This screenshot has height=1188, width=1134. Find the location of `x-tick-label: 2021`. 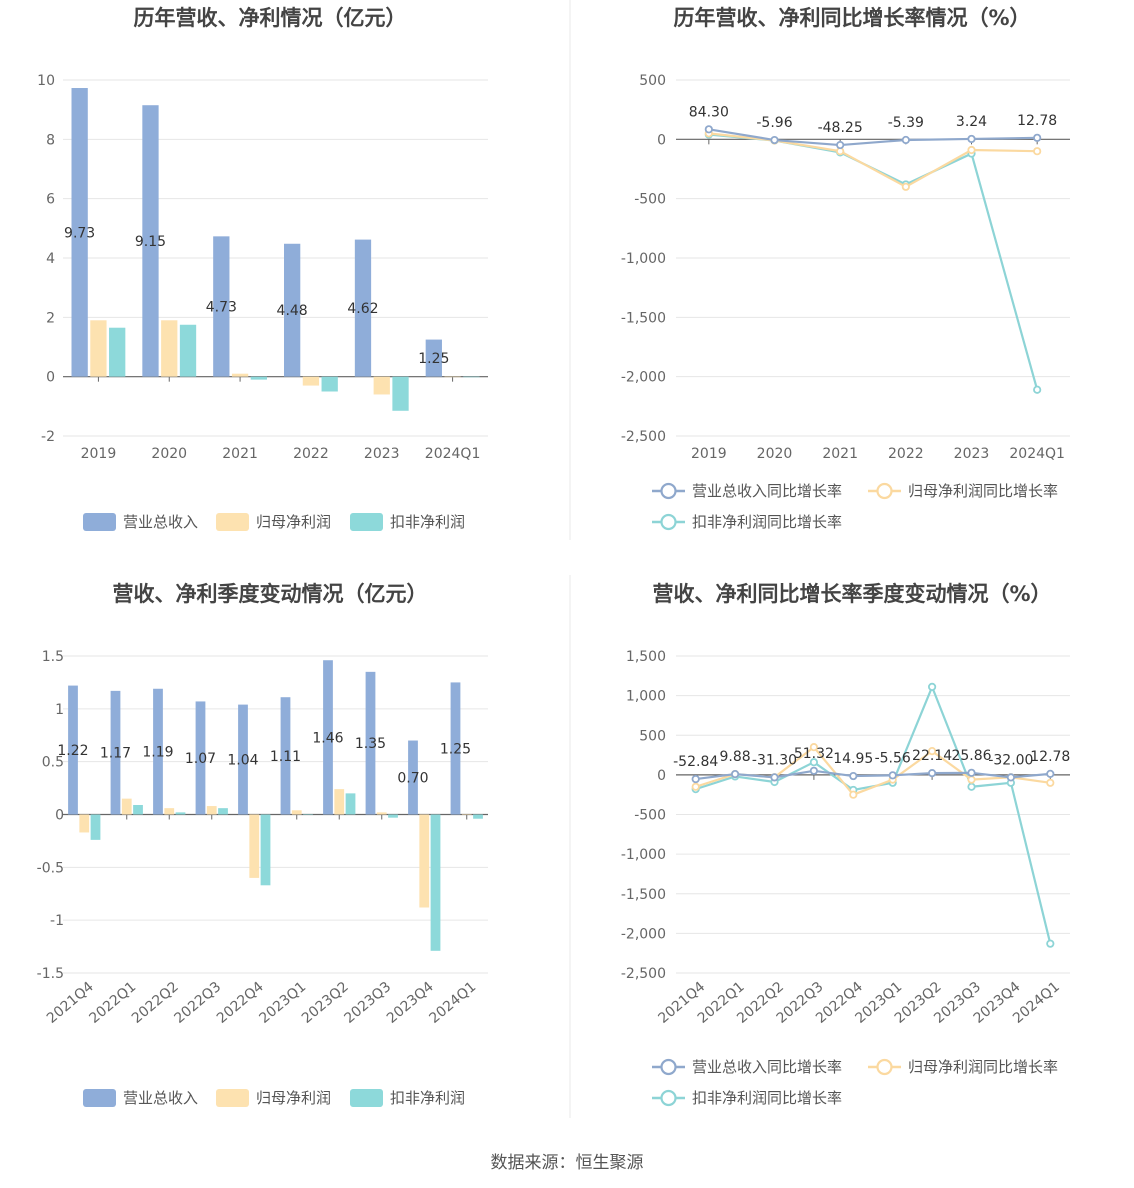

x-tick-label: 2021 is located at coordinates (240, 454).